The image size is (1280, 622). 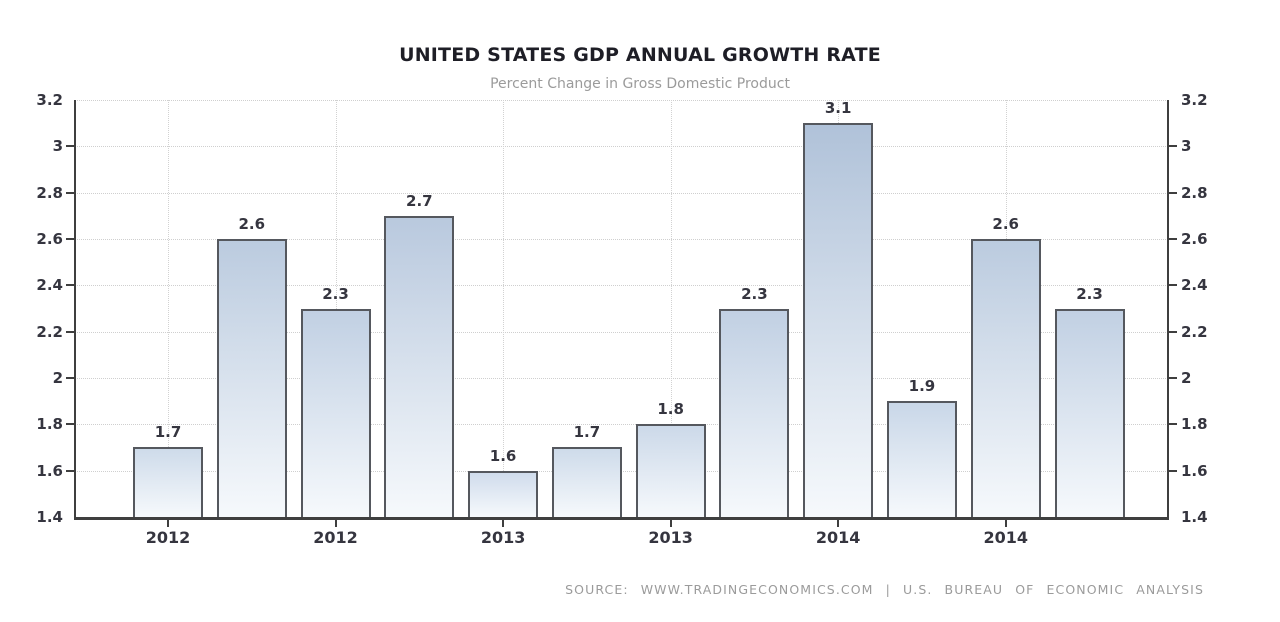 I want to click on y-axis-label-right: 3.2, so click(x=1194, y=100).